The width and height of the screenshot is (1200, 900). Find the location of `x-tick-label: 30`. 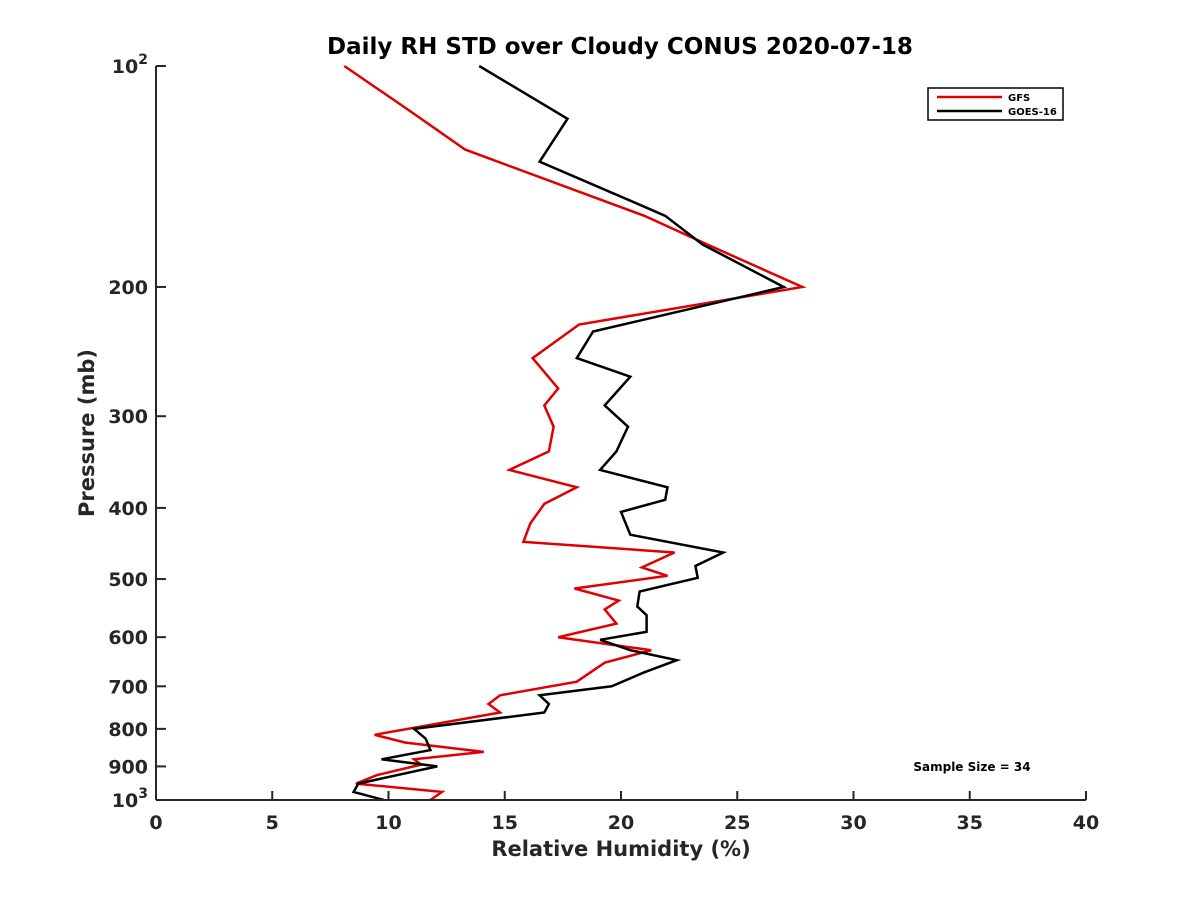

x-tick-label: 30 is located at coordinates (853, 823).